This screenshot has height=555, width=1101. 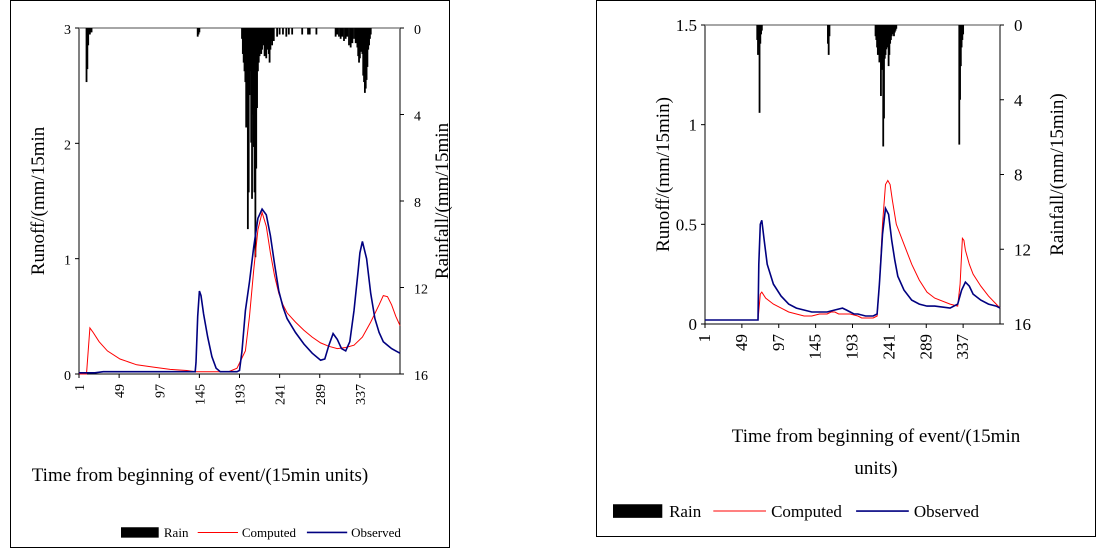 I want to click on y-tick-label: 3, so click(x=67, y=30).